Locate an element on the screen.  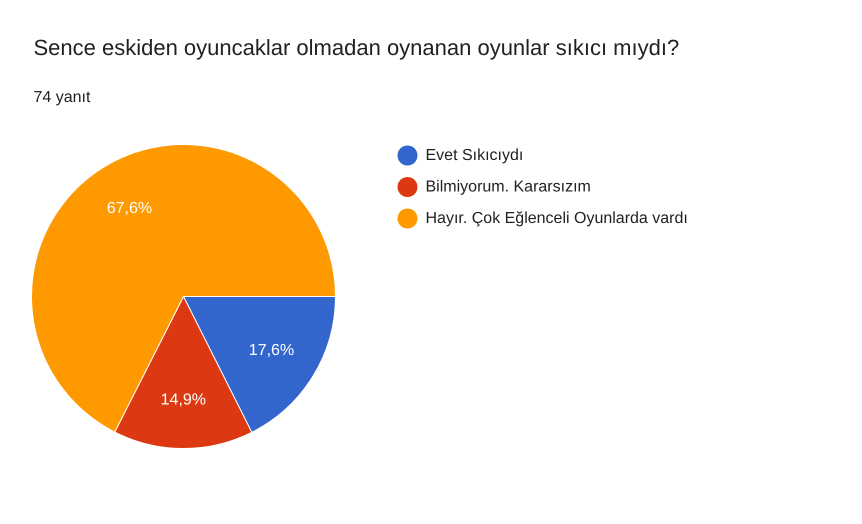
legend-label: Bilmiyorum. Kararsızım is located at coordinates (508, 187).